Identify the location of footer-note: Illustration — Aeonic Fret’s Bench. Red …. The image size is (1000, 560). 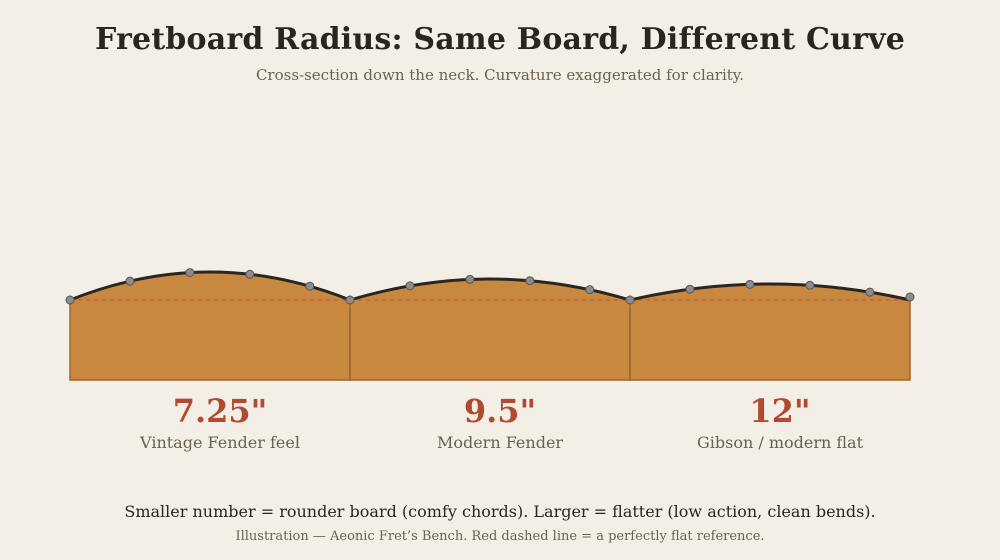
(500, 536).